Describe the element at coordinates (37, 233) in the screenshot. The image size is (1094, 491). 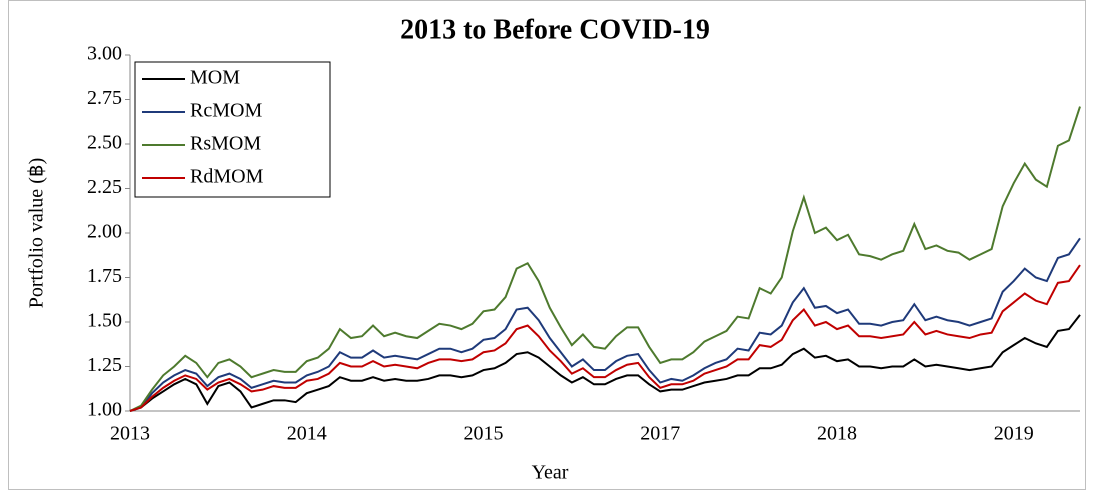
I see `y-axis-label: Portfolio value (฿)` at that location.